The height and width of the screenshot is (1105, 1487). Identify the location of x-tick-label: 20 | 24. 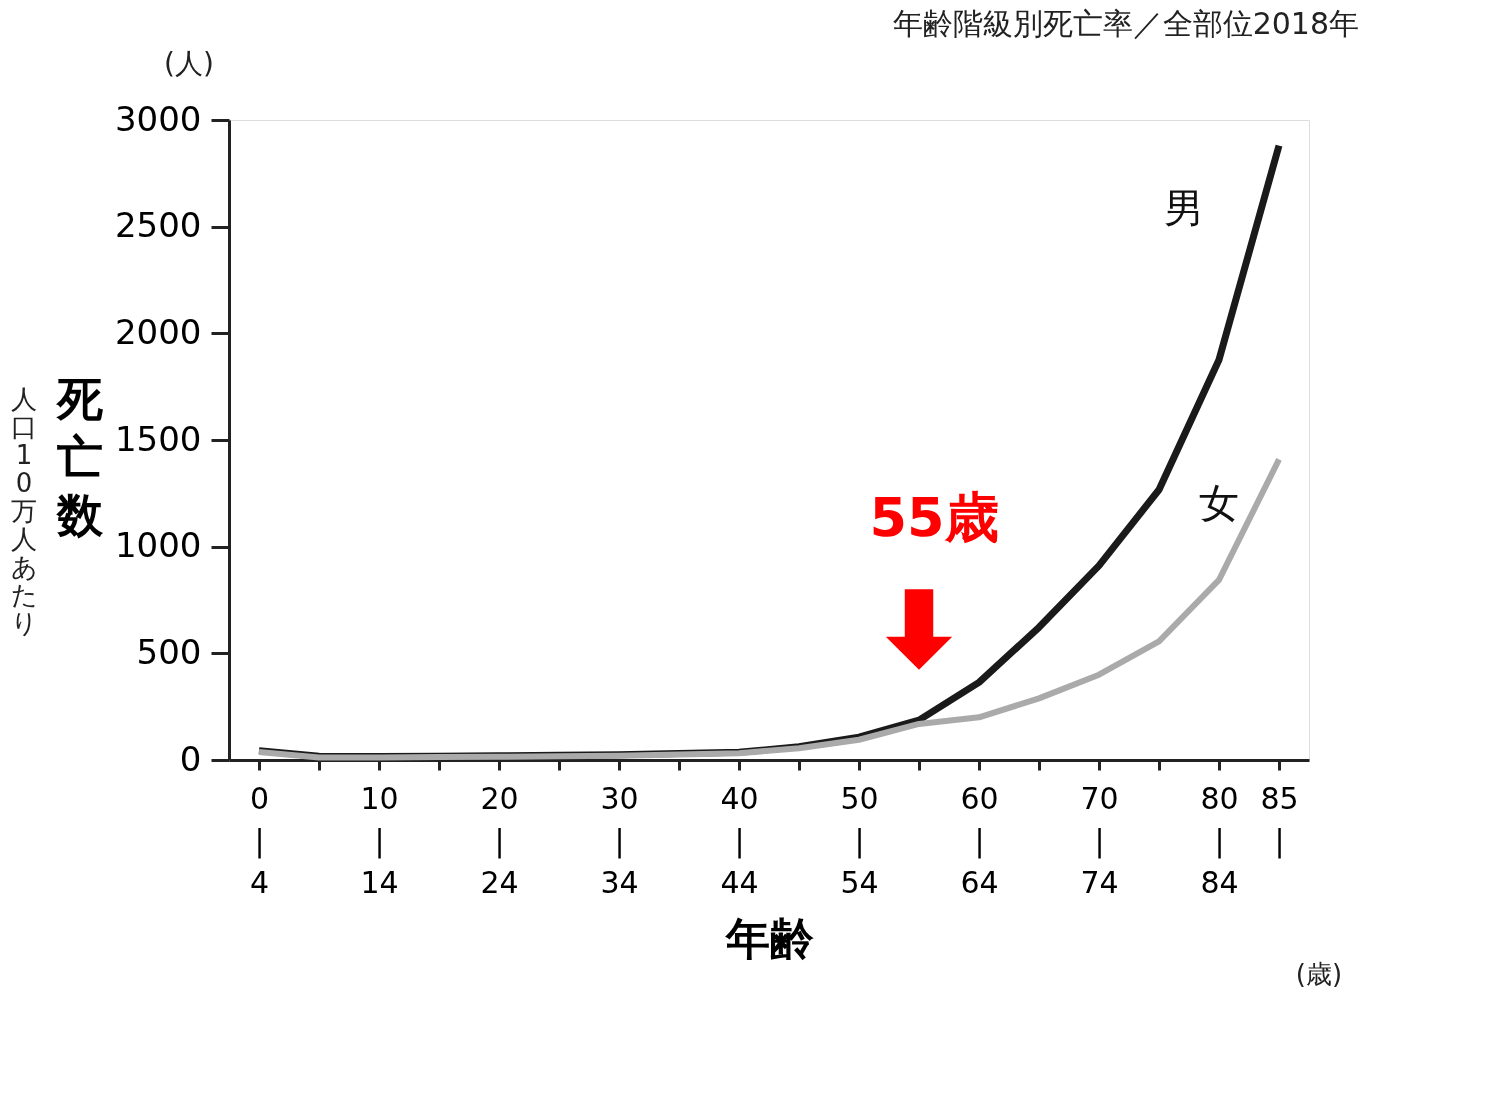
(499, 840).